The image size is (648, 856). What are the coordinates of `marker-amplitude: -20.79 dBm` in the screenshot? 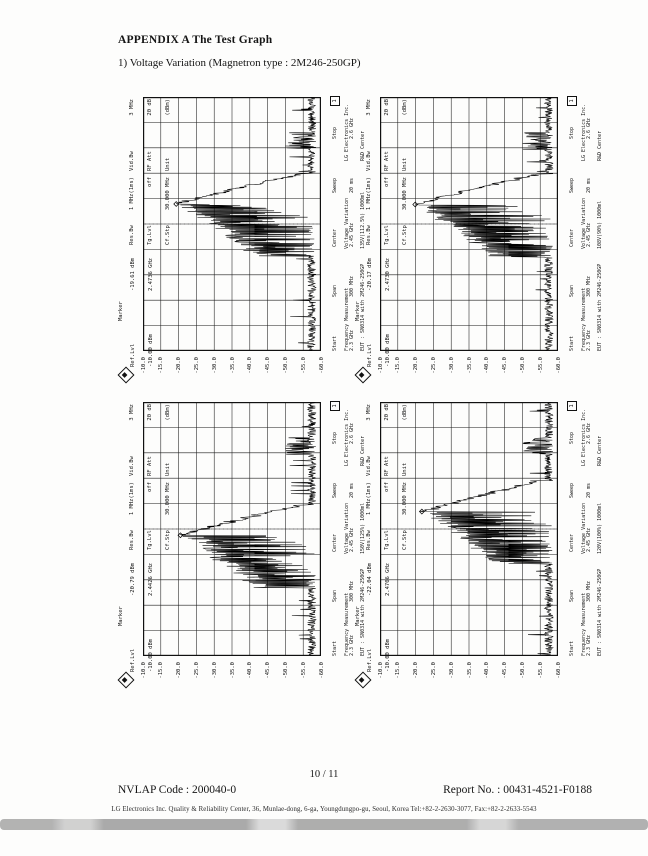 It's located at (133, 579).